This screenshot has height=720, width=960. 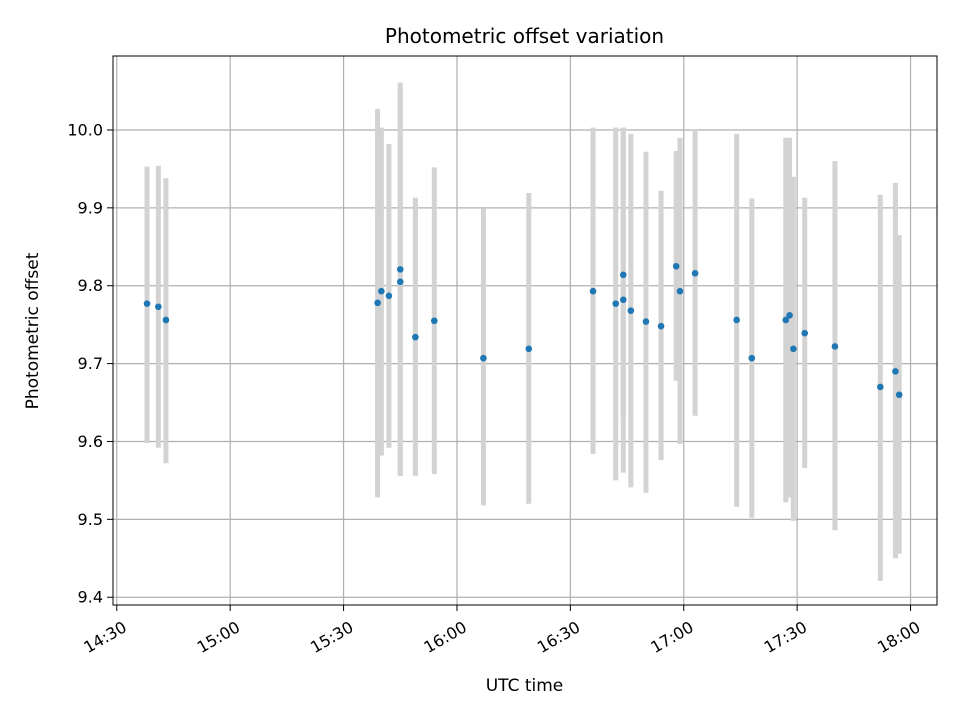 What do you see at coordinates (525, 686) in the screenshot?
I see `x-axis-label: UTC time` at bounding box center [525, 686].